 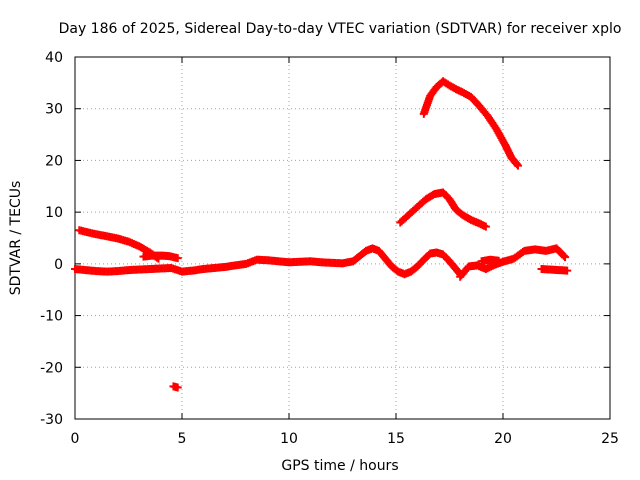 What do you see at coordinates (51, 420) in the screenshot?
I see `y-tick-label: -30` at bounding box center [51, 420].